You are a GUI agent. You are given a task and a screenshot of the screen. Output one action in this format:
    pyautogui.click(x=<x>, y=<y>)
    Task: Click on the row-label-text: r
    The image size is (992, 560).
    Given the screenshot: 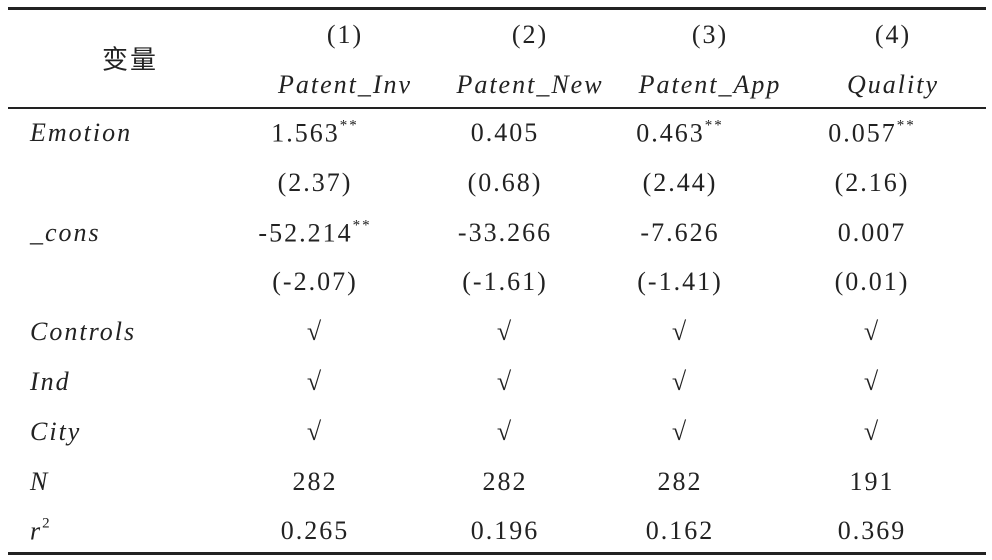 What is the action you would take?
    pyautogui.click(x=36, y=531)
    